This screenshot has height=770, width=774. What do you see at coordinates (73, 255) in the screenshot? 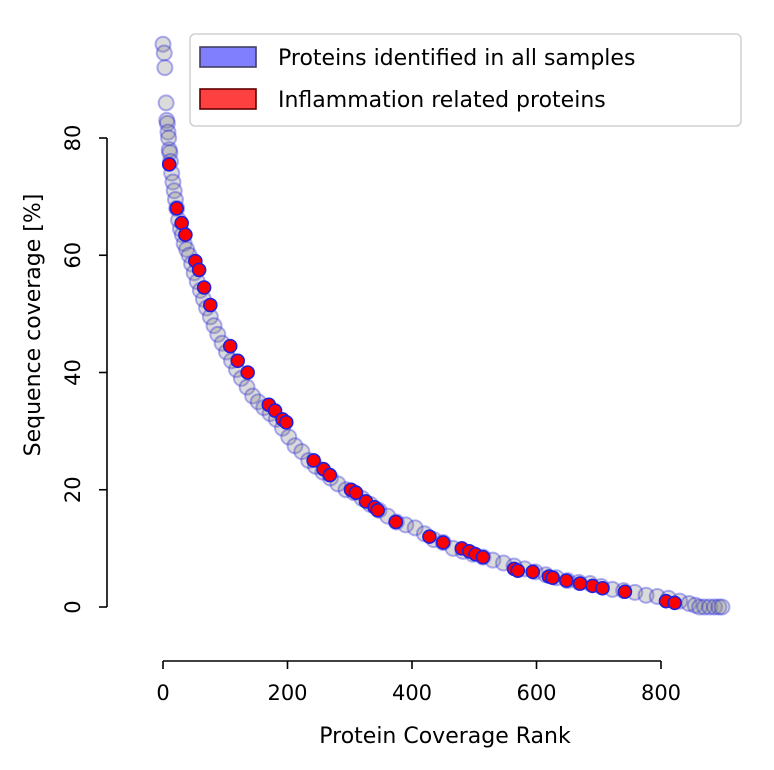
I see `y-tick-label: 60` at bounding box center [73, 255].